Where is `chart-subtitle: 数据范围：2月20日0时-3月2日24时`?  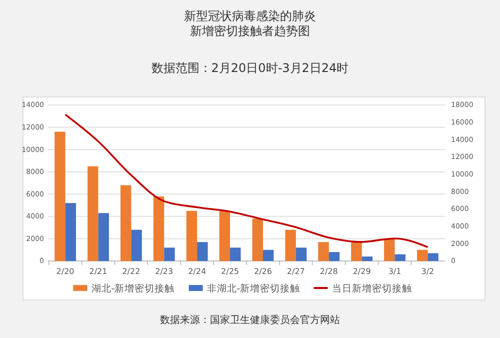 chart-subtitle: 数据范围：2月20日0时-3月2日24时 is located at coordinates (250, 68).